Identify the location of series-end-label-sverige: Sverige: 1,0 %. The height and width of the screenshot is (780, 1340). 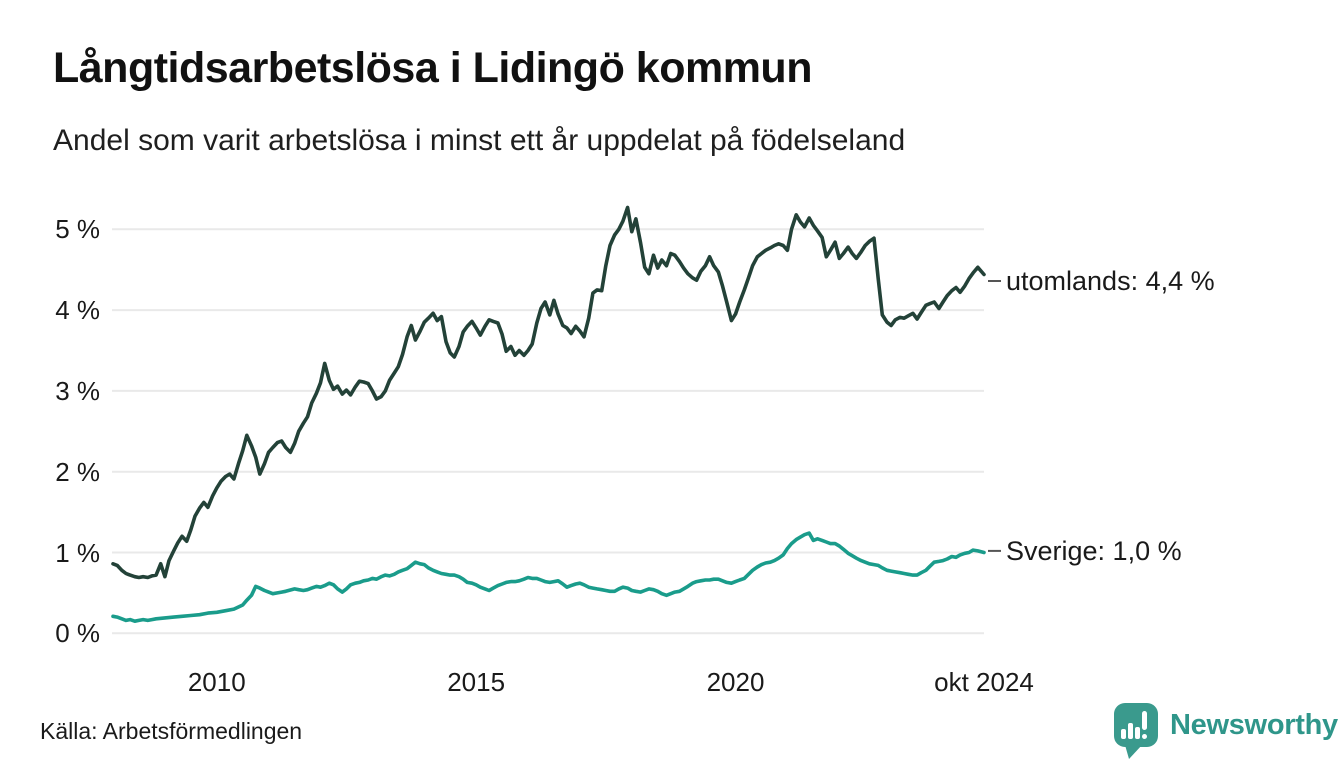
(1094, 550).